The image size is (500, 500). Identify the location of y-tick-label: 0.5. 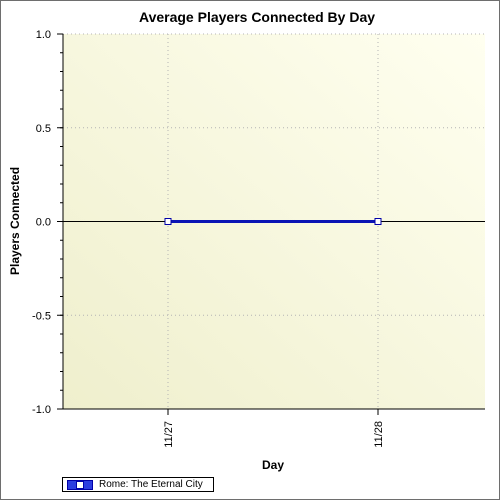
(43, 129).